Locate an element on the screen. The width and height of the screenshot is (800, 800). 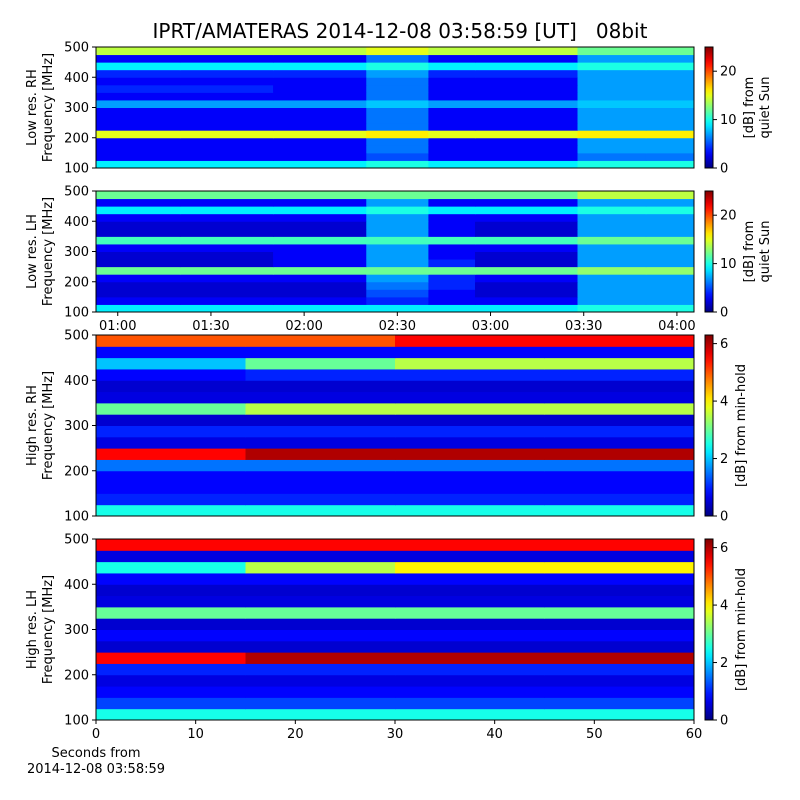
y-tick-label: 200 is located at coordinates (76, 675).